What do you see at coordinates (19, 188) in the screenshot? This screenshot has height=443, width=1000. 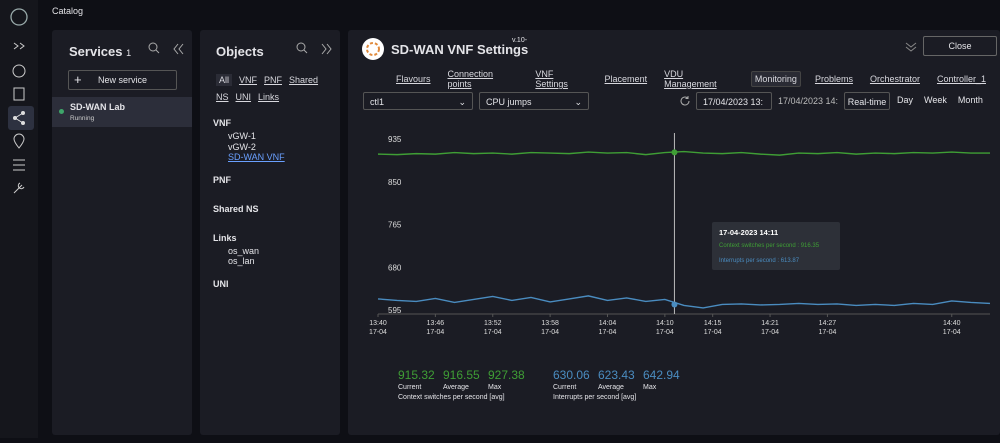 I see `tools-icon` at bounding box center [19, 188].